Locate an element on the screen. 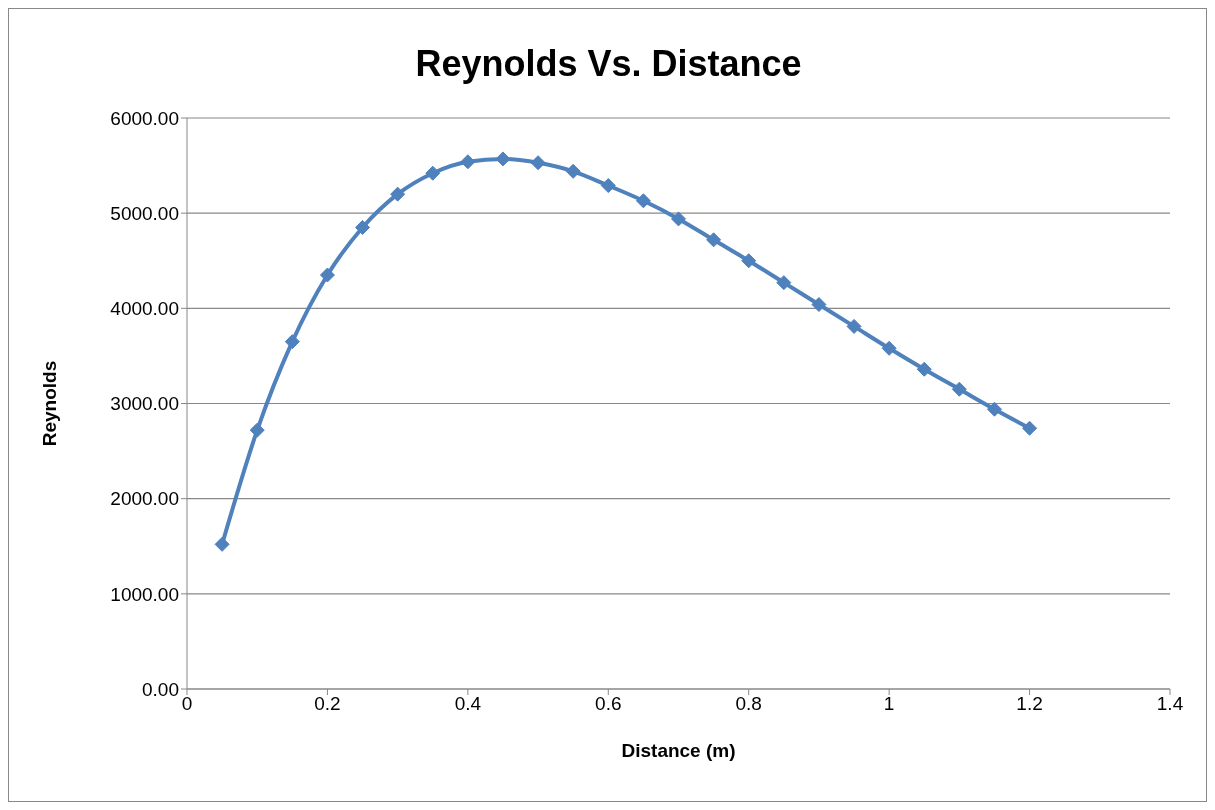 Image resolution: width=1215 pixels, height=810 pixels. x-tick-label: 0 is located at coordinates (187, 704).